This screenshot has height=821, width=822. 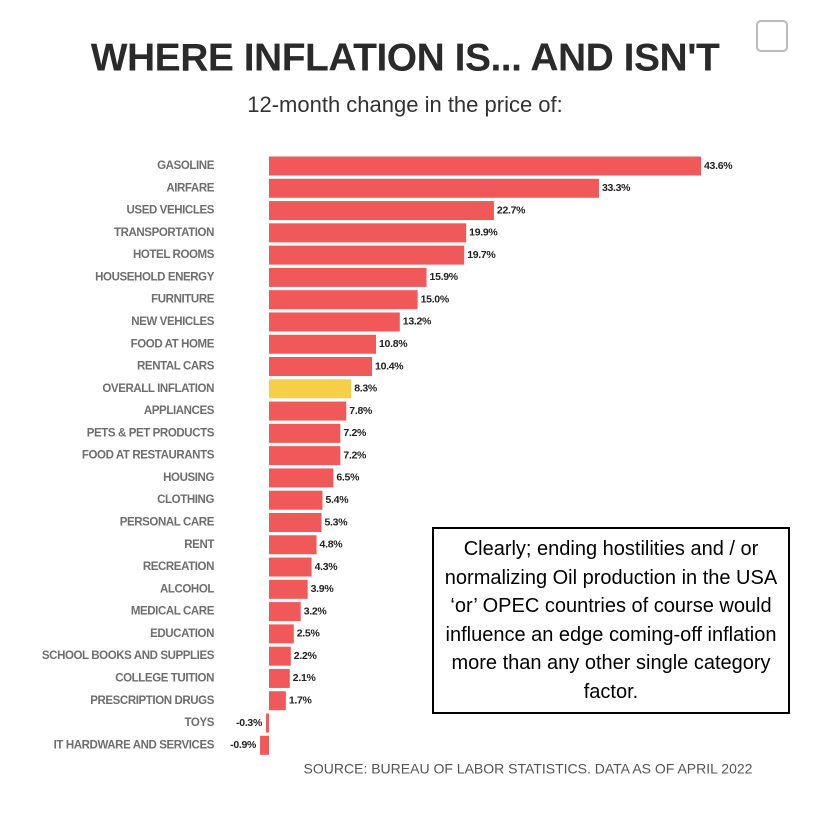 What do you see at coordinates (171, 211) in the screenshot?
I see `category-label: USED VEHICLES` at bounding box center [171, 211].